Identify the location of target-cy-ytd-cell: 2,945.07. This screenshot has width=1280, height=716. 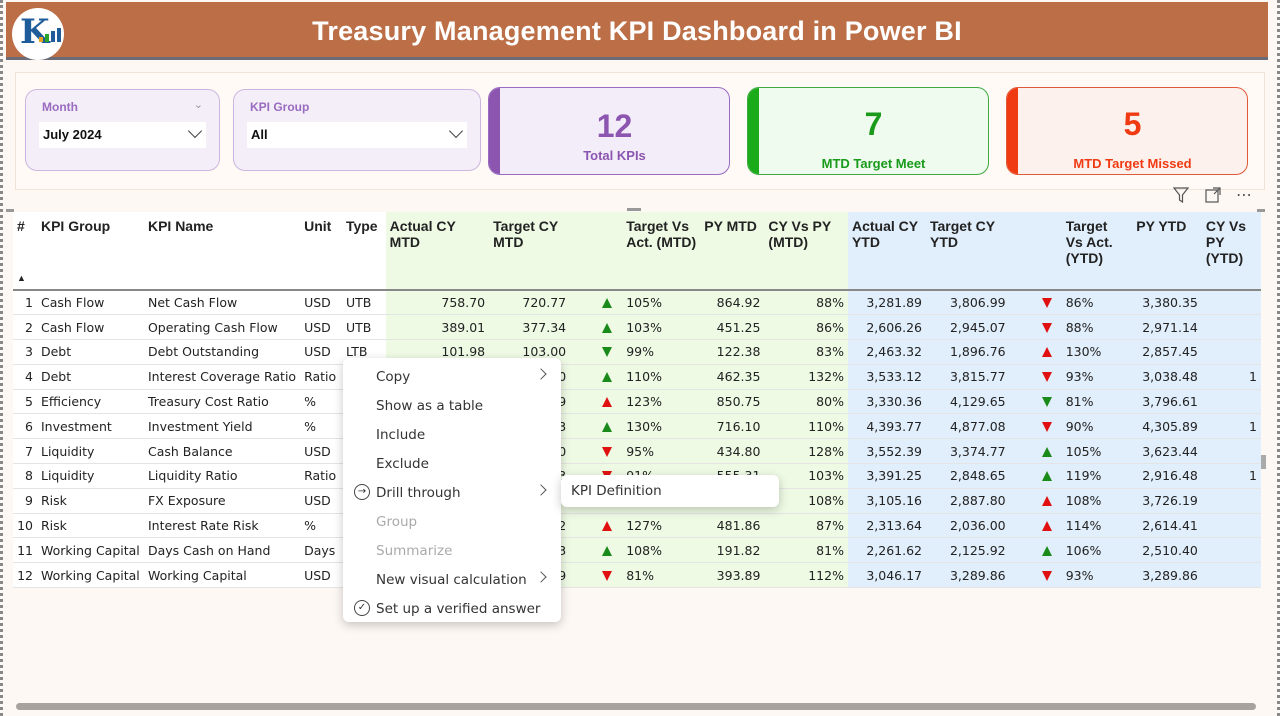
(967, 327).